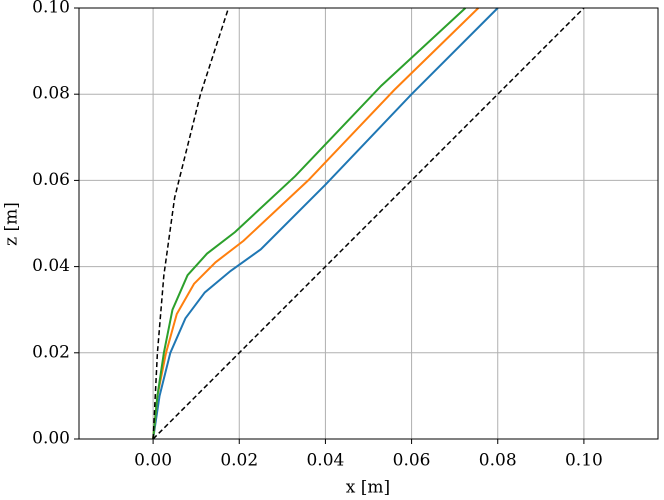 Image resolution: width=664 pixels, height=500 pixels. Describe the element at coordinates (51, 9) in the screenshot. I see `y-tick-label: 0.10` at that location.